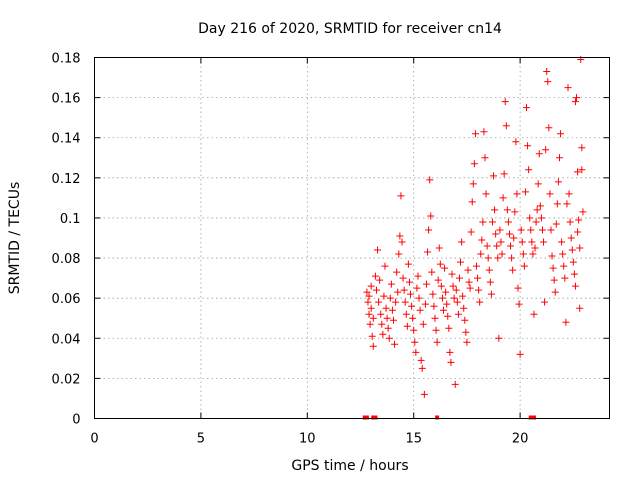  What do you see at coordinates (94, 439) in the screenshot?
I see `x-tick-label: 0` at bounding box center [94, 439].